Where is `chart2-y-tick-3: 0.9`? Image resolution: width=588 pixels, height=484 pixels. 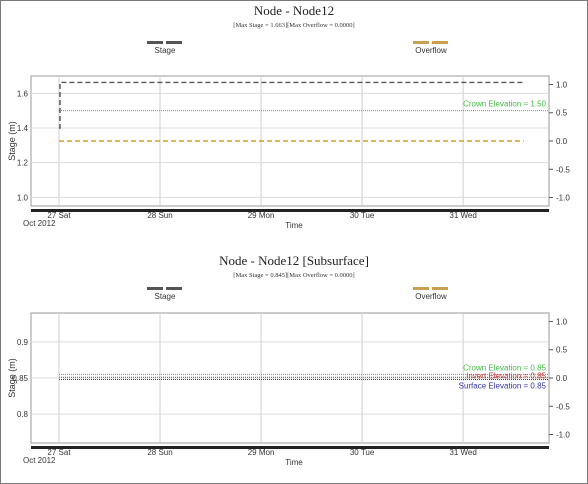
chart2-y-tick-3: 0.9 is located at coordinates (23, 342).